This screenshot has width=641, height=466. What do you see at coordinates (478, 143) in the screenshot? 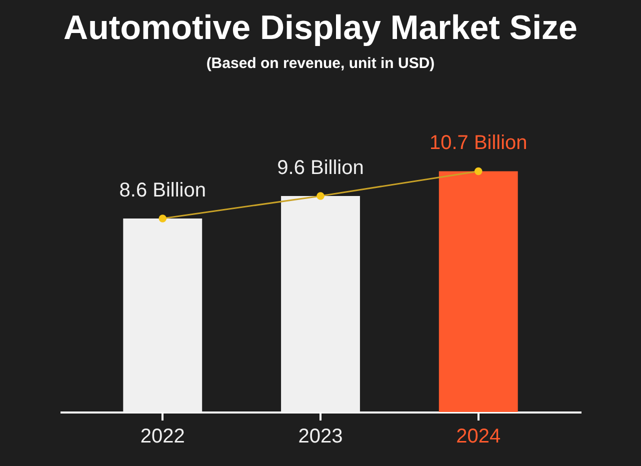
I see `data-label: 10.7 Billion` at bounding box center [478, 143].